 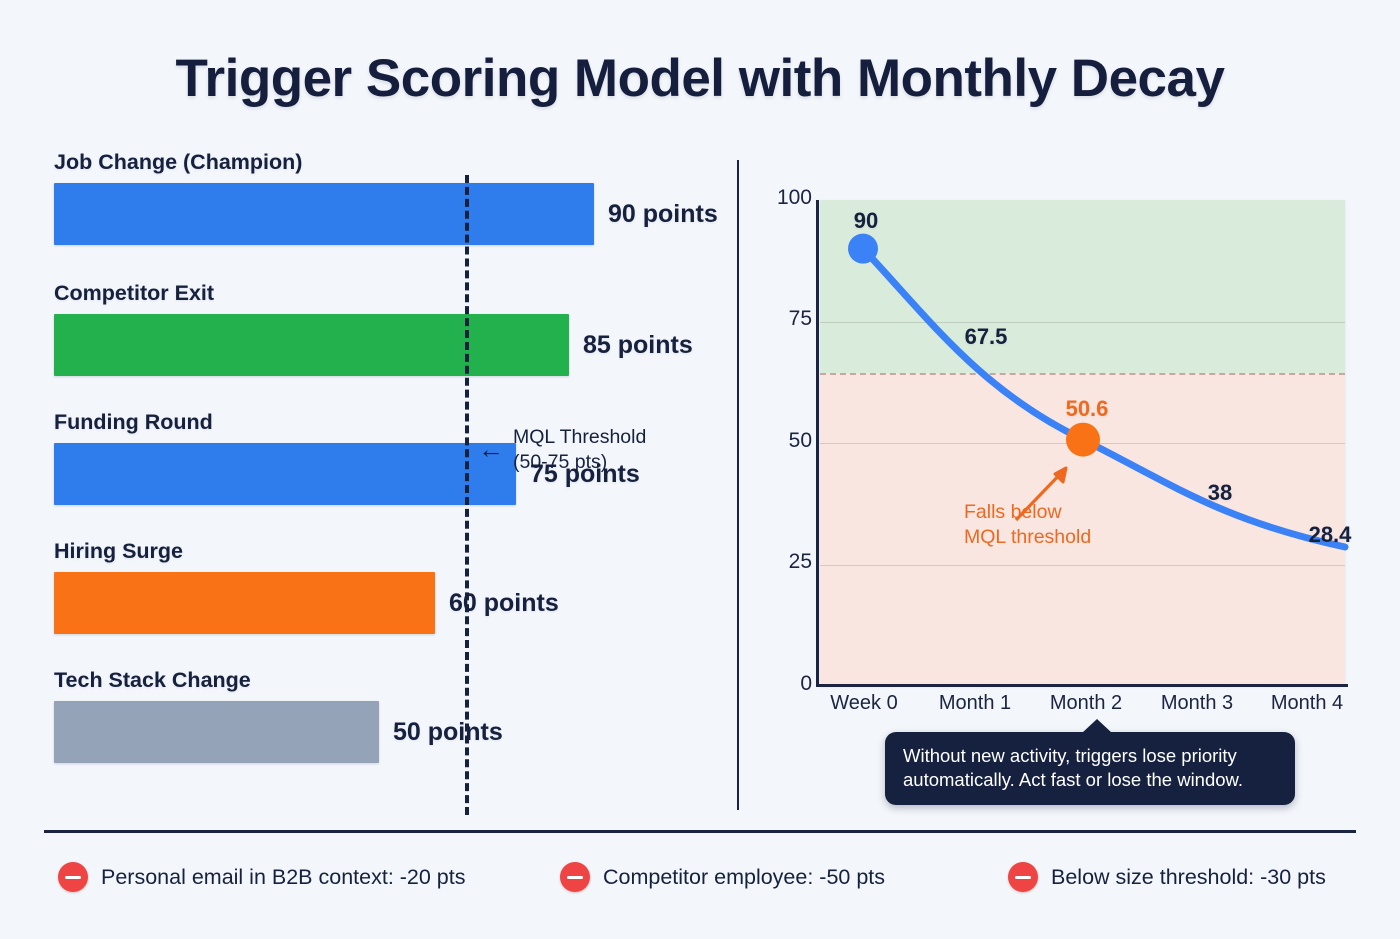 I want to click on y-tick-50: 50, so click(x=800, y=440).